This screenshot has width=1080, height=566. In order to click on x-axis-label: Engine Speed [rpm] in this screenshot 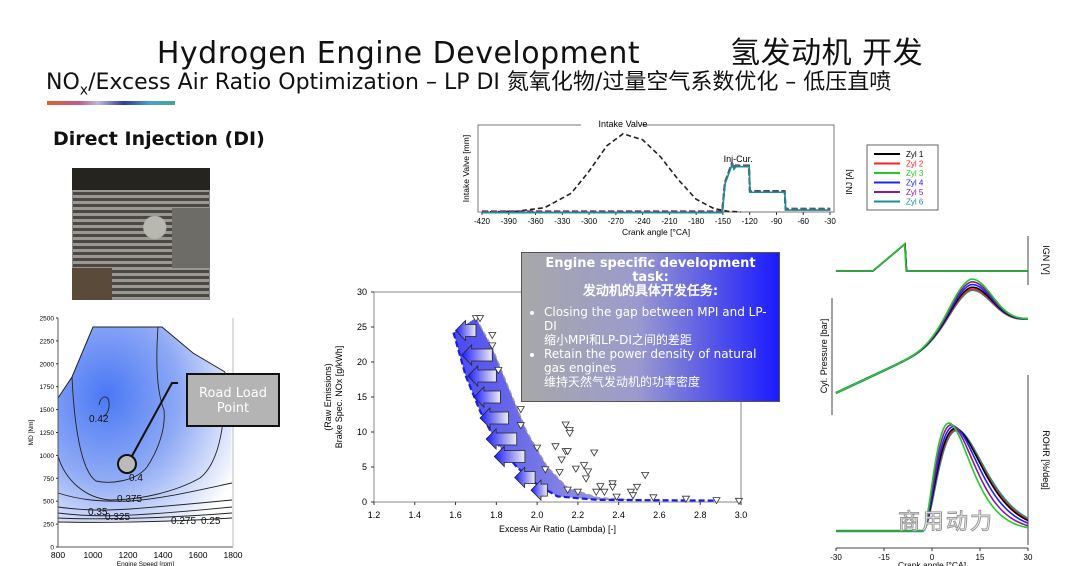, I will do `click(146, 563)`.